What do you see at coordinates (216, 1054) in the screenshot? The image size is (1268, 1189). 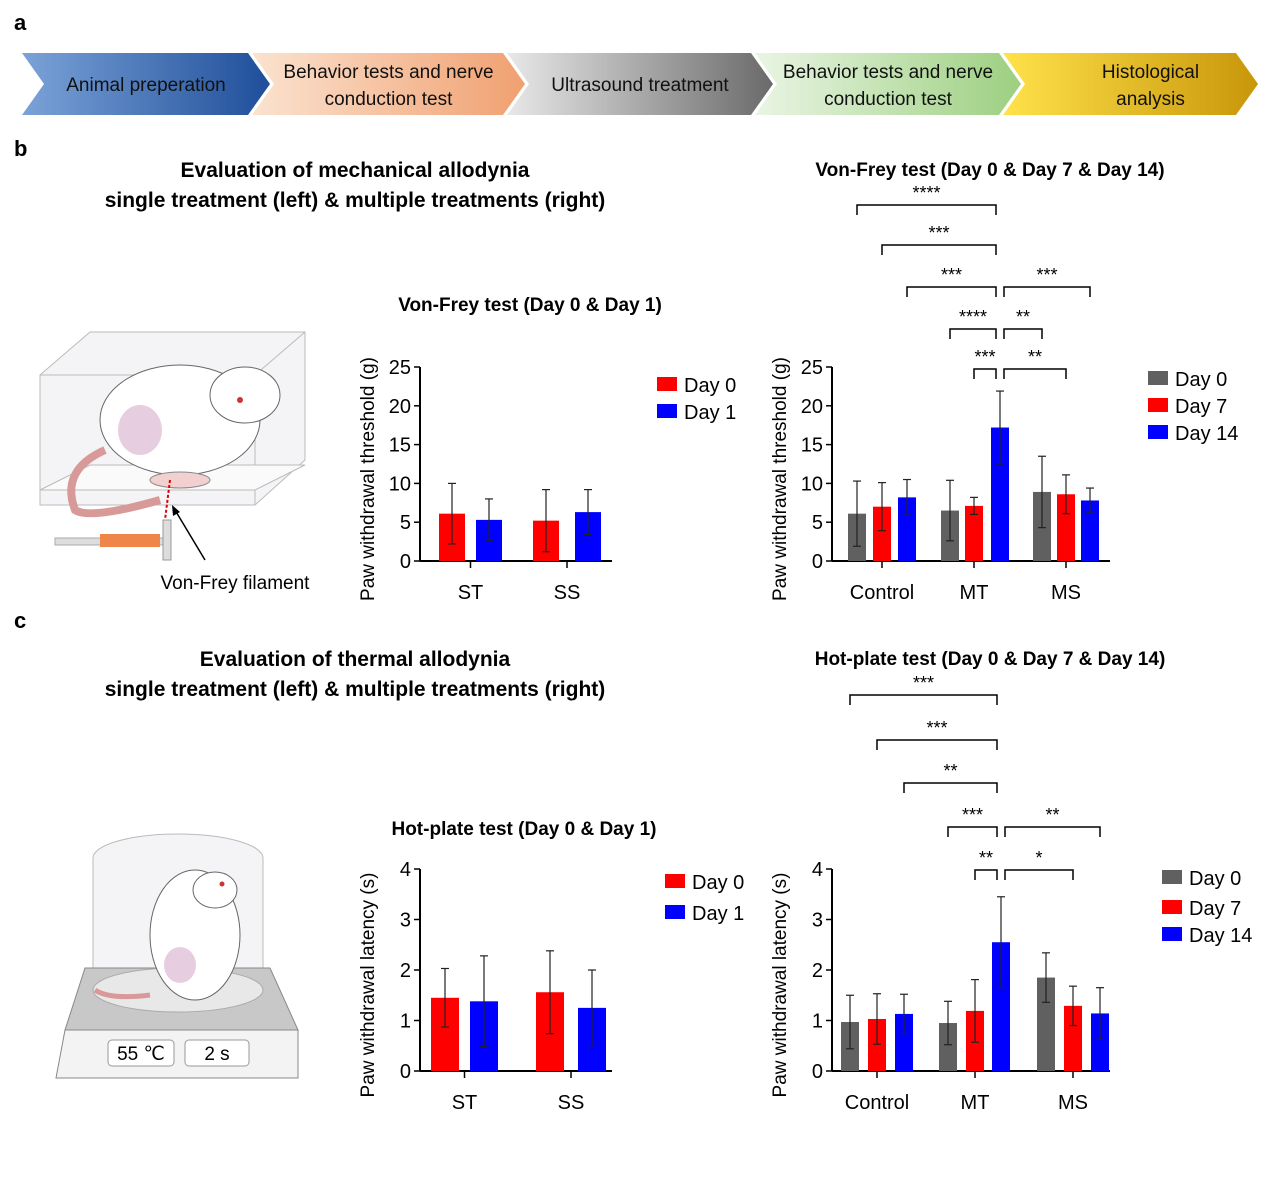 I see `timer-display: 2 s` at bounding box center [216, 1054].